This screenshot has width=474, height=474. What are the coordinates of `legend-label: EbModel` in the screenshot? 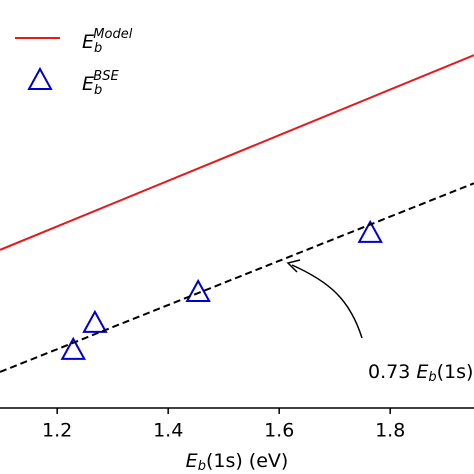 It's located at (107, 41).